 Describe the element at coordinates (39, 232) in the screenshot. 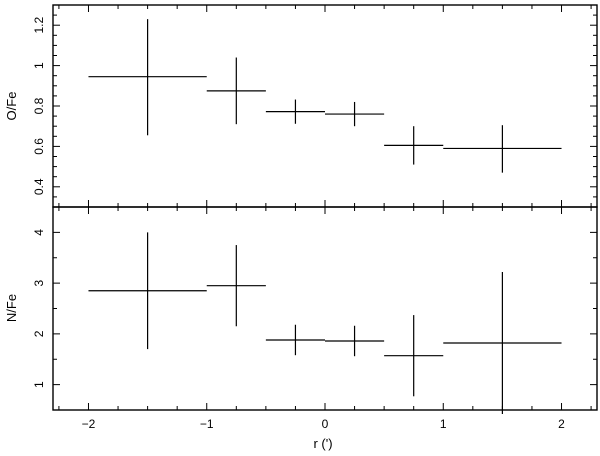

I see `y-tick-label: 4` at that location.